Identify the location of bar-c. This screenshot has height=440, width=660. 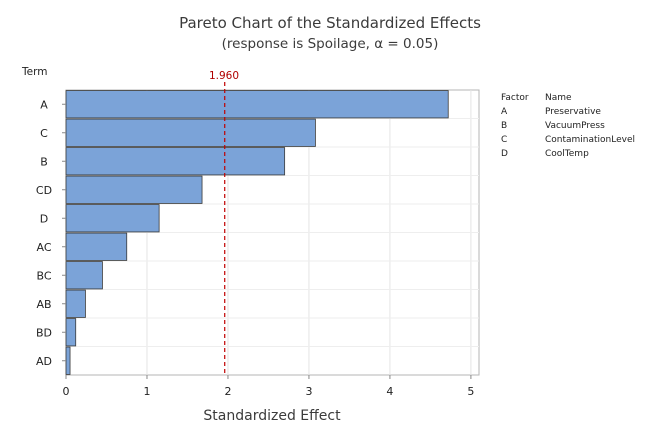
(190, 132).